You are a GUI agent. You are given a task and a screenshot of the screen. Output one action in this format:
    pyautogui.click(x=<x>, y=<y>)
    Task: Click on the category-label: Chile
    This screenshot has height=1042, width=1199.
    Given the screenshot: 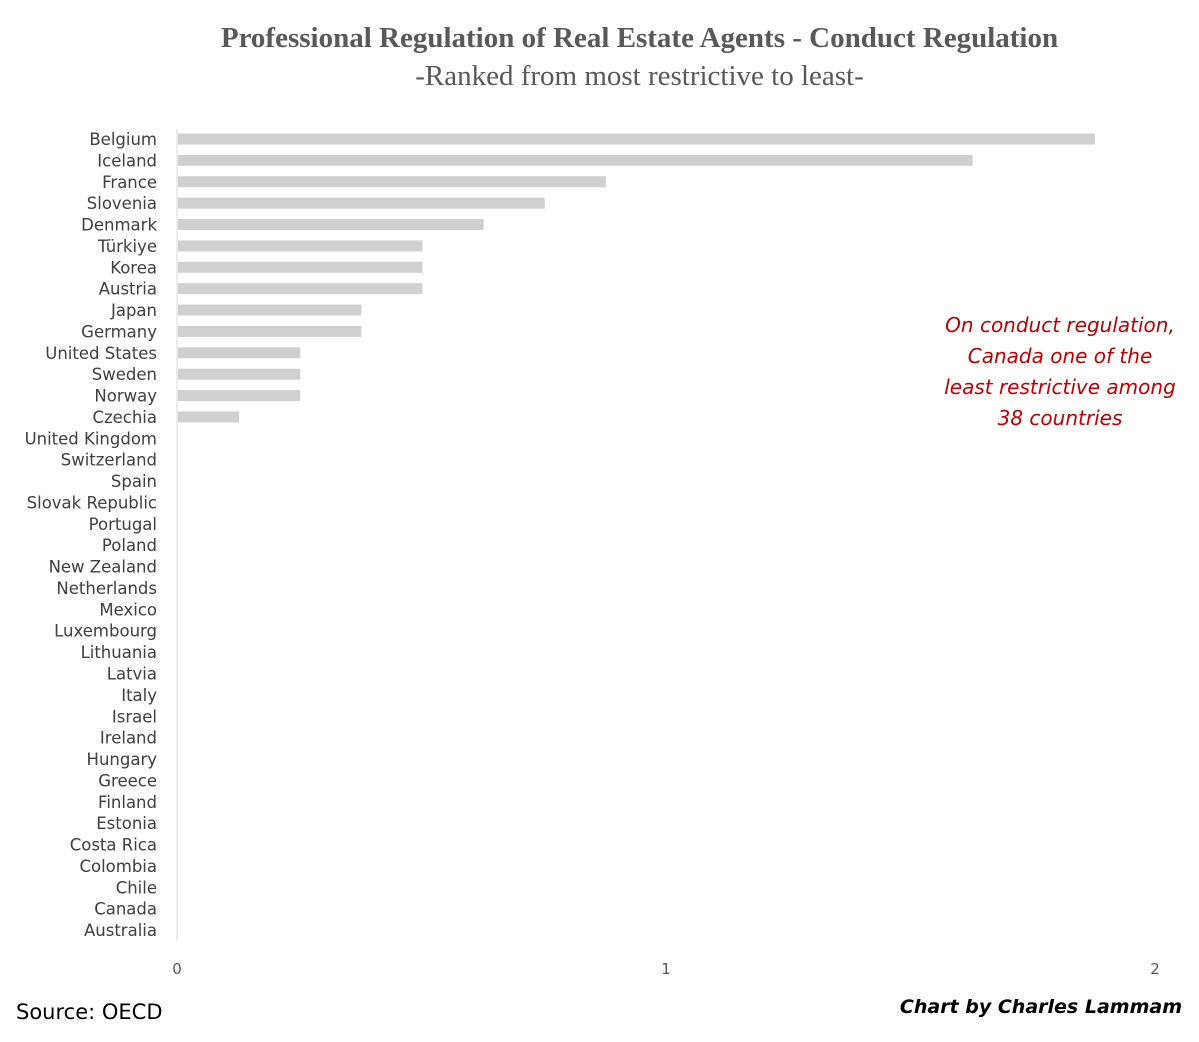 What is the action you would take?
    pyautogui.click(x=136, y=887)
    